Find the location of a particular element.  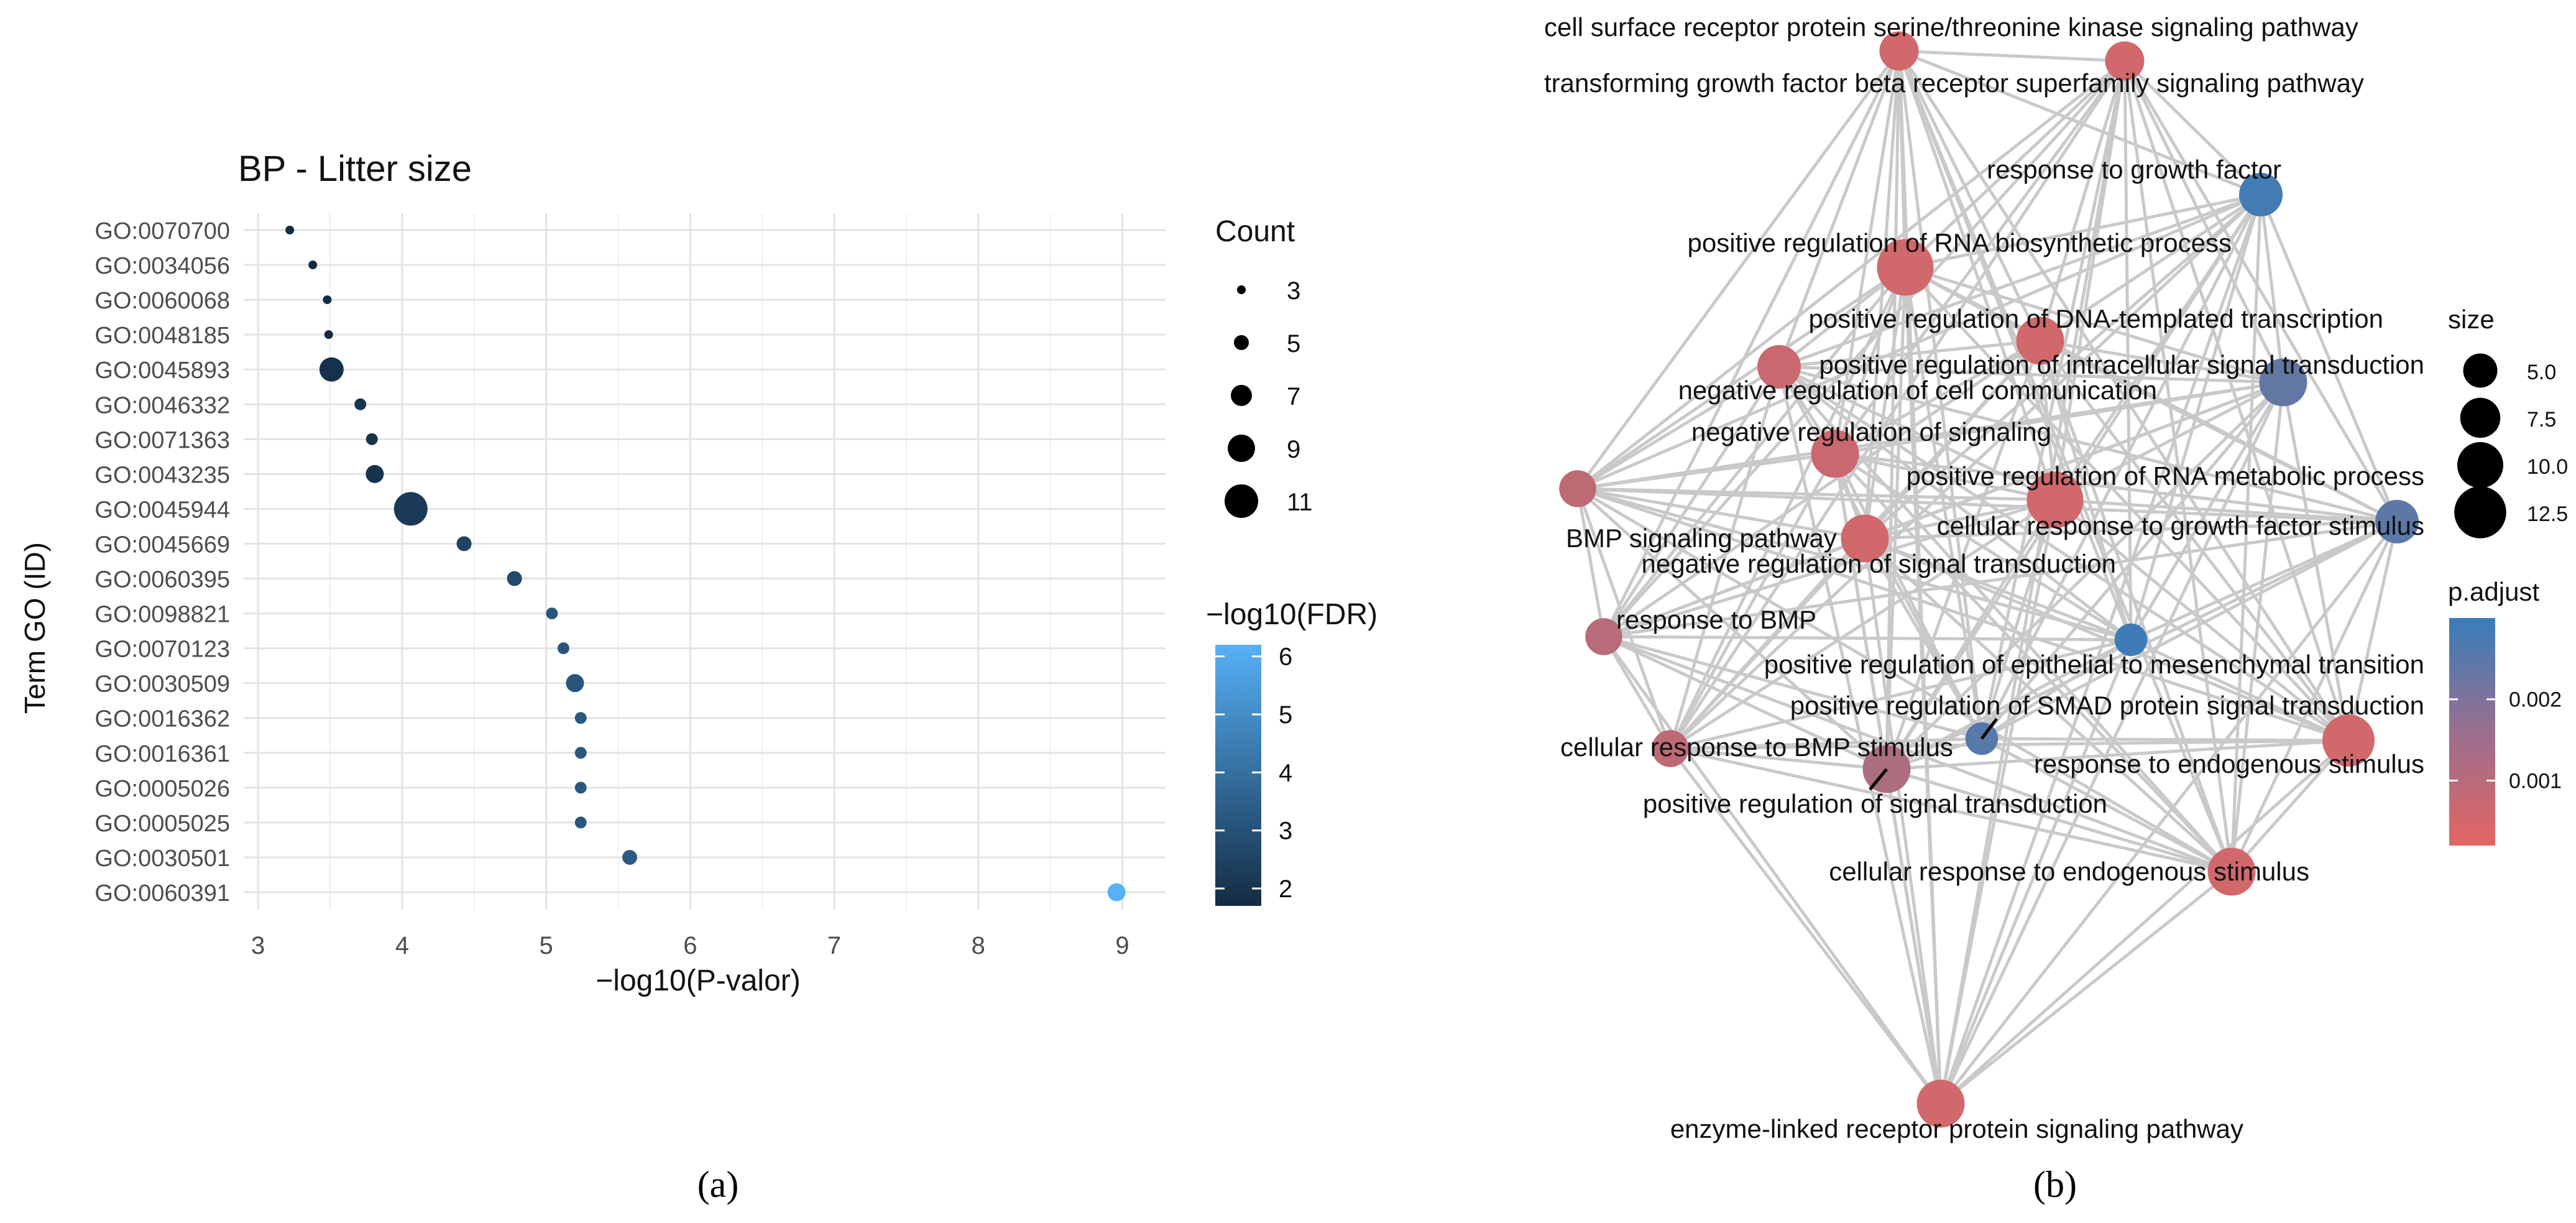

node-label: BMP signaling pathway is located at coordinates (1701, 538).